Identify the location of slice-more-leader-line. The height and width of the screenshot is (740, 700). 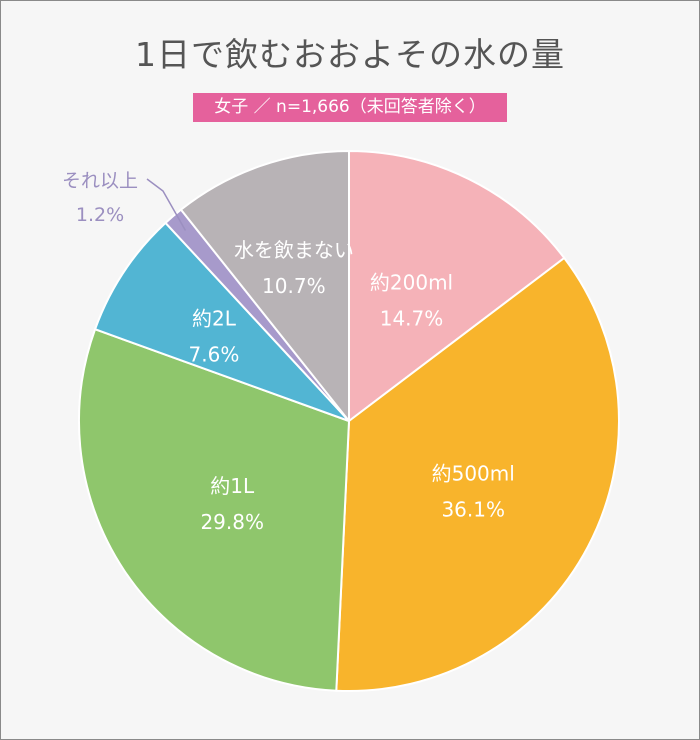
(166, 204).